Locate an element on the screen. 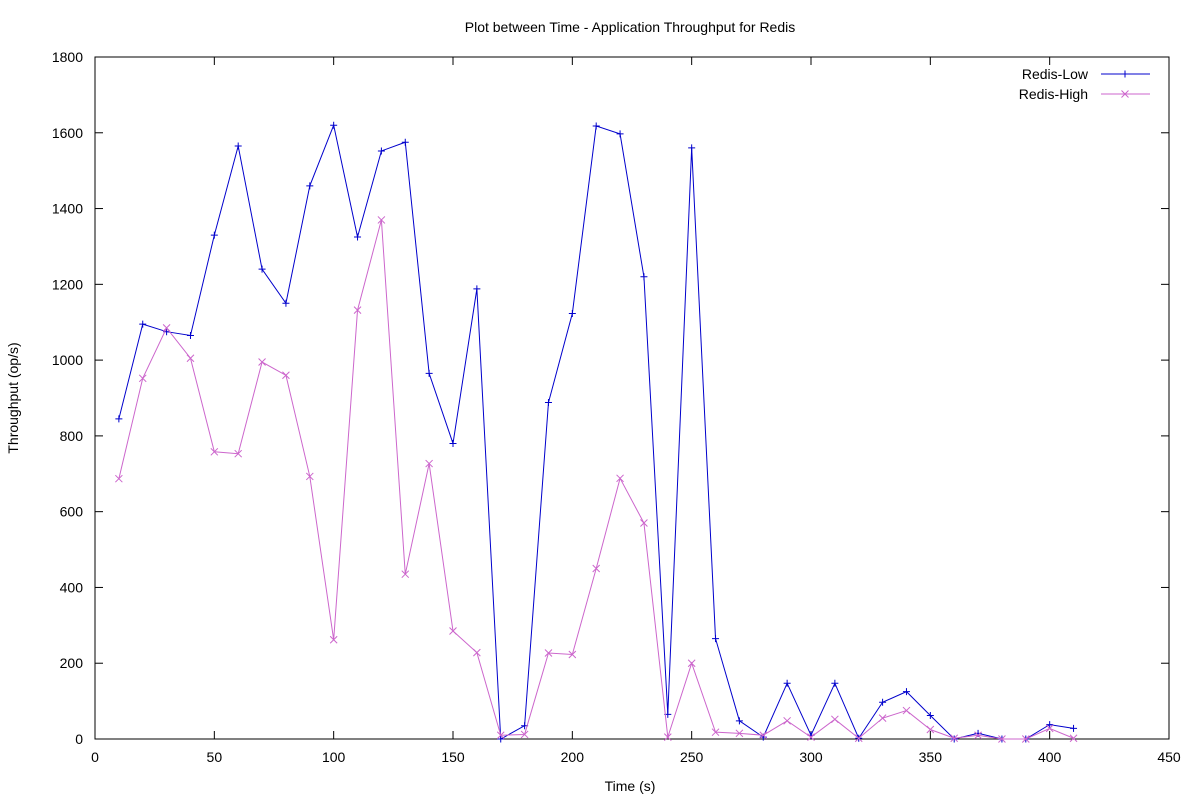 This screenshot has height=800, width=1200. y-tick-label: 600 is located at coordinates (72, 512).